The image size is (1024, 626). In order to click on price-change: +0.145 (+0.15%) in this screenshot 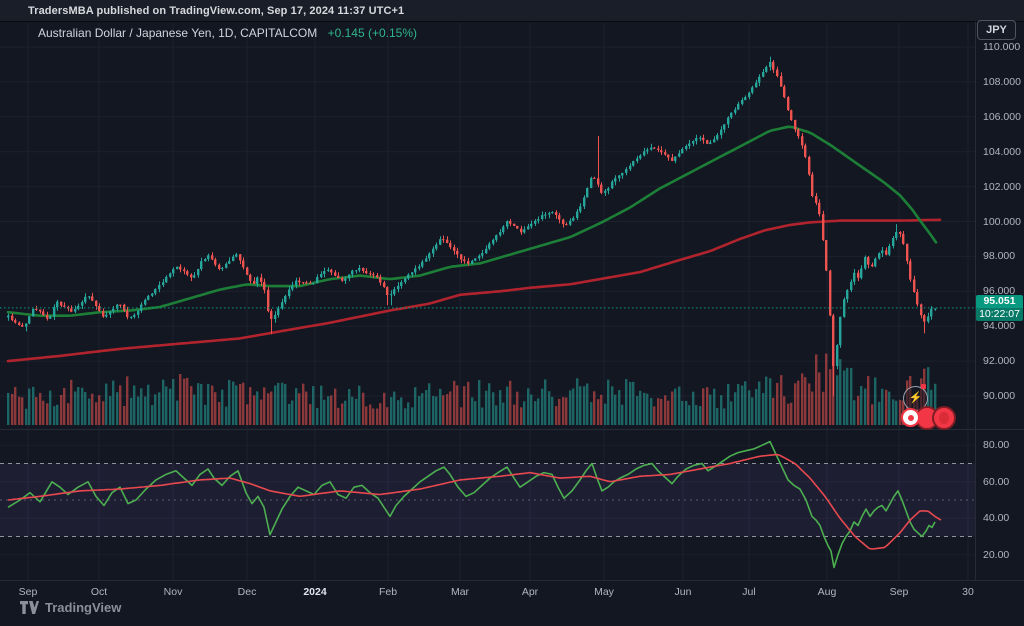, I will do `click(372, 33)`.